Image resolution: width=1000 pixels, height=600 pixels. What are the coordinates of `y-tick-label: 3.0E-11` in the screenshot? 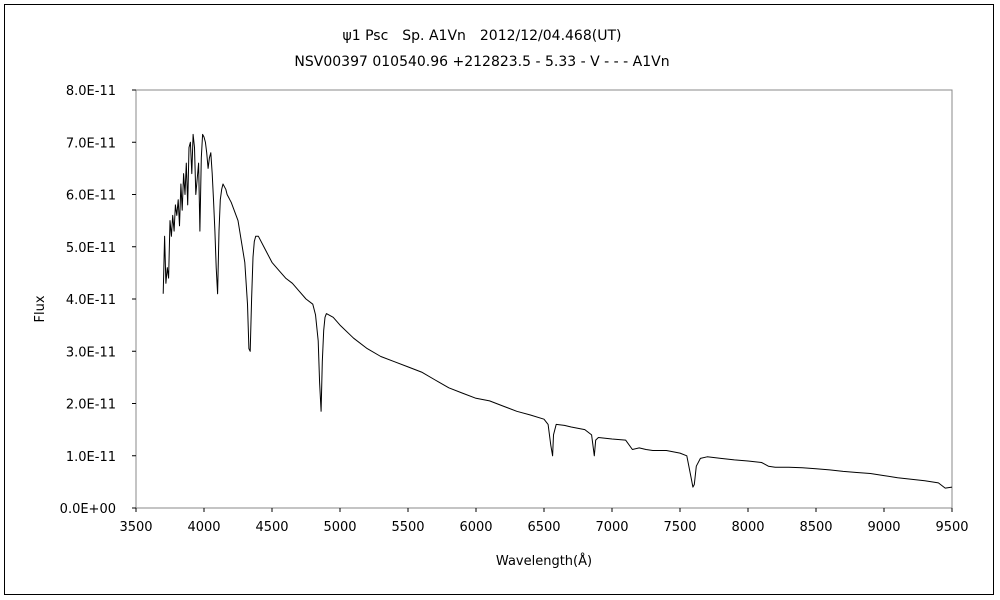 It's located at (91, 352).